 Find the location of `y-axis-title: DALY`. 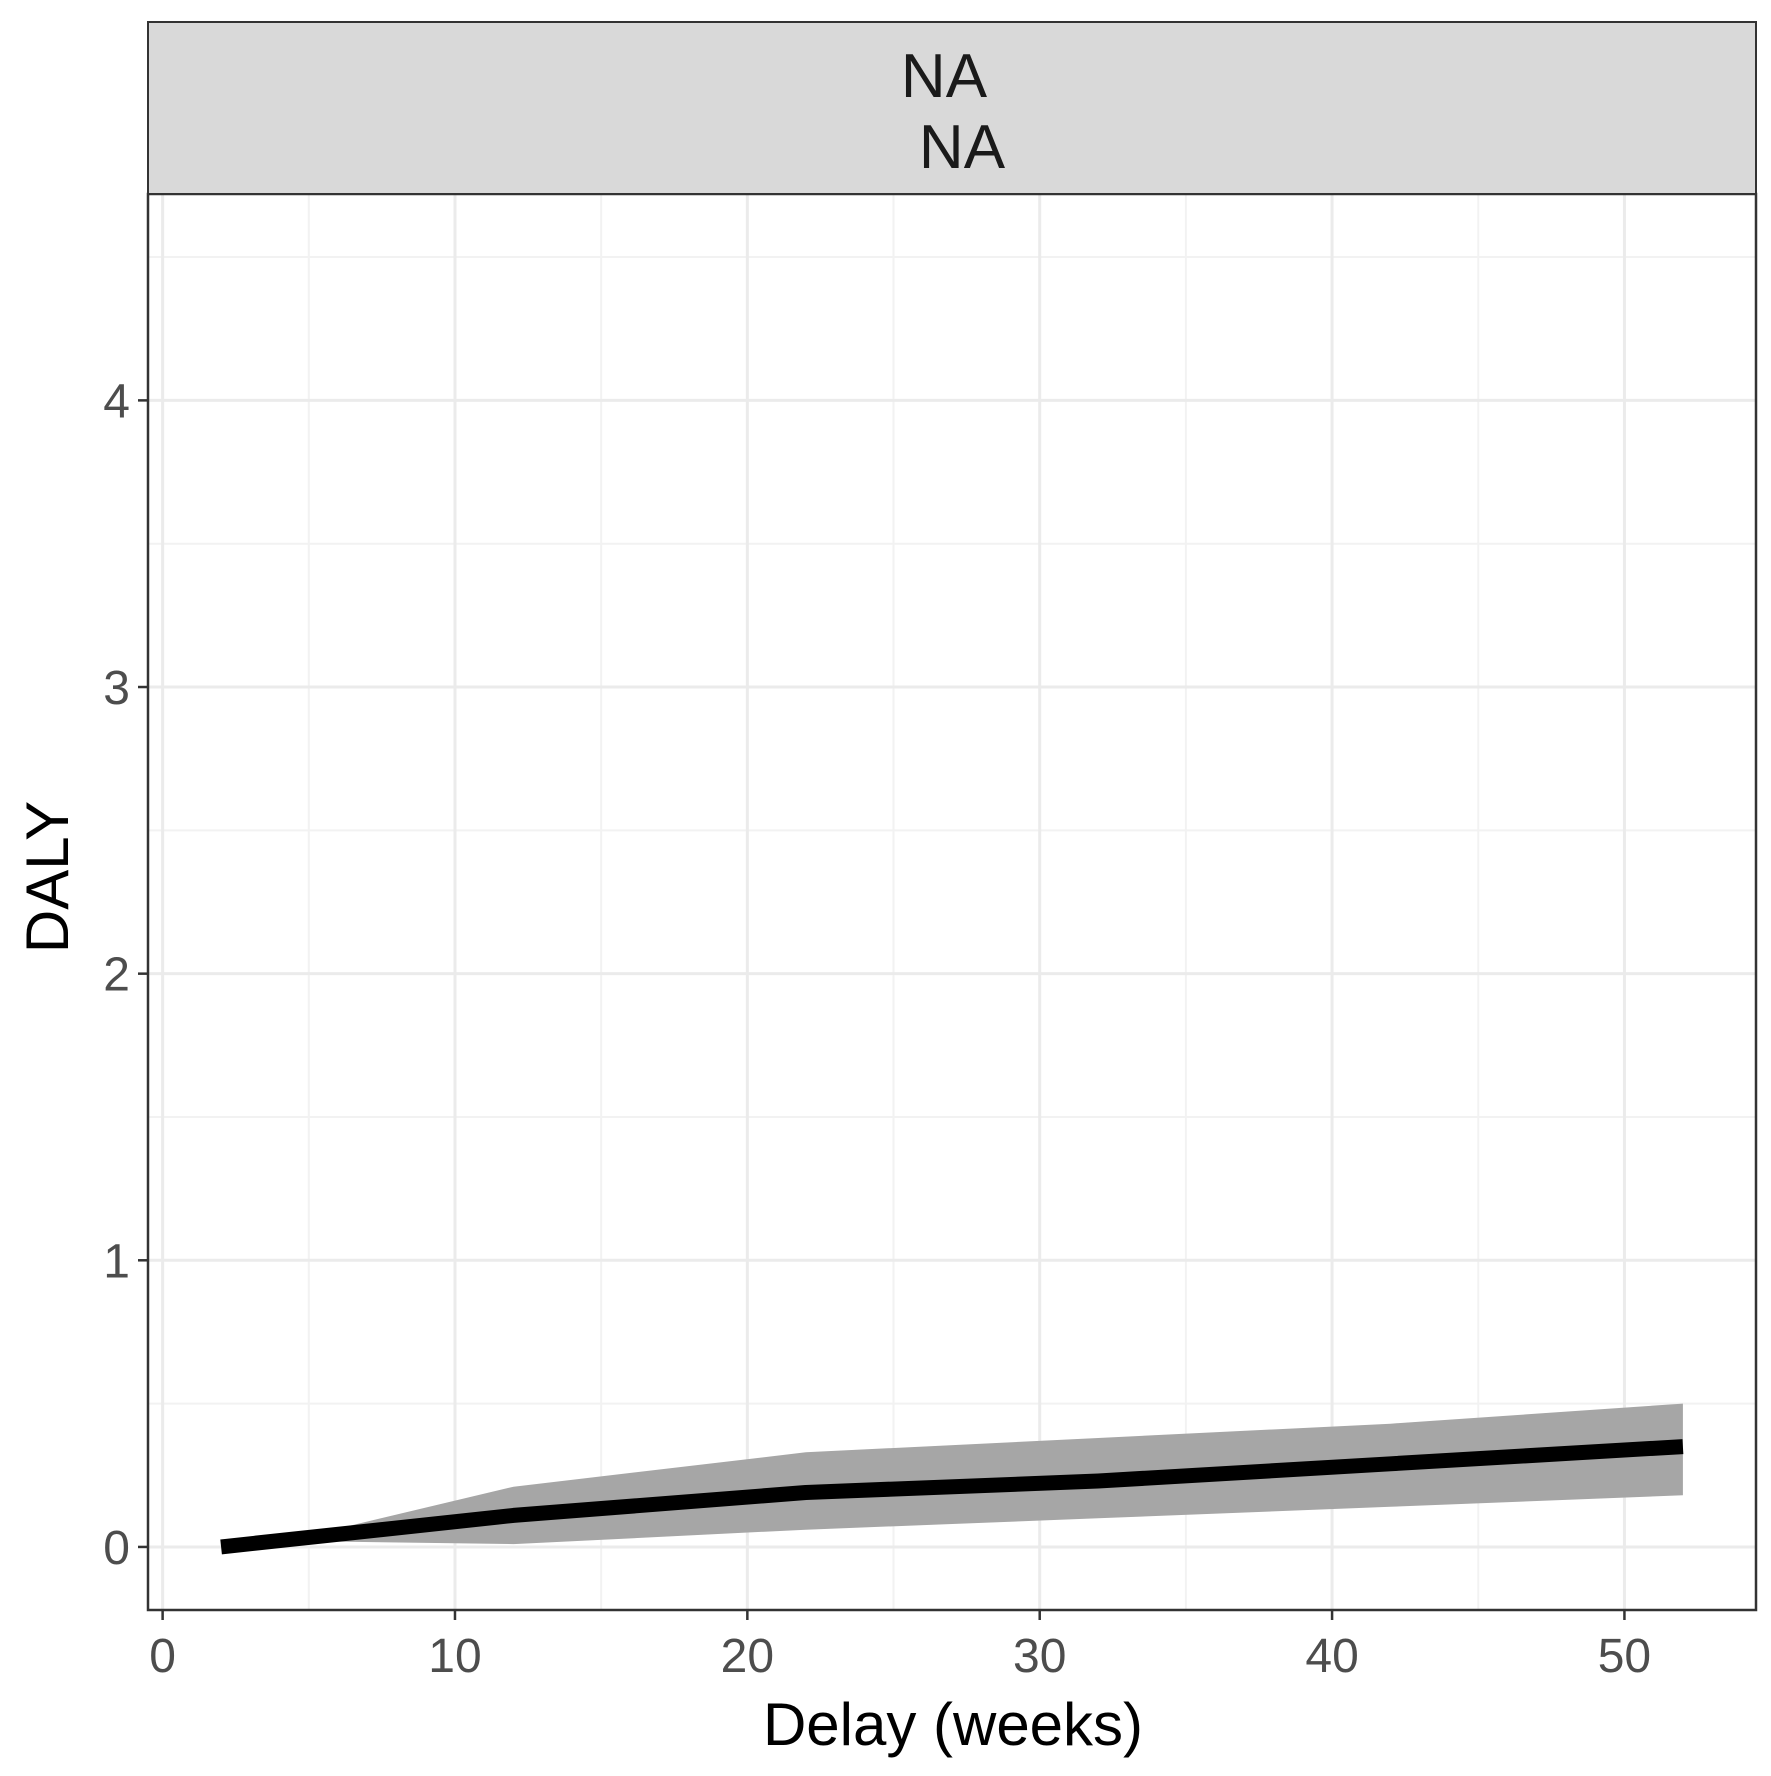

y-axis-title: DALY is located at coordinates (47, 877).